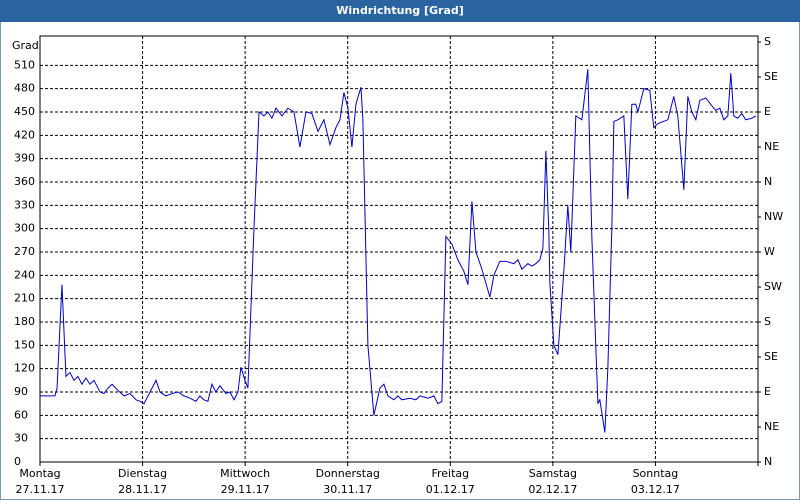  I want to click on y-tick-label: 180, so click(24, 321).